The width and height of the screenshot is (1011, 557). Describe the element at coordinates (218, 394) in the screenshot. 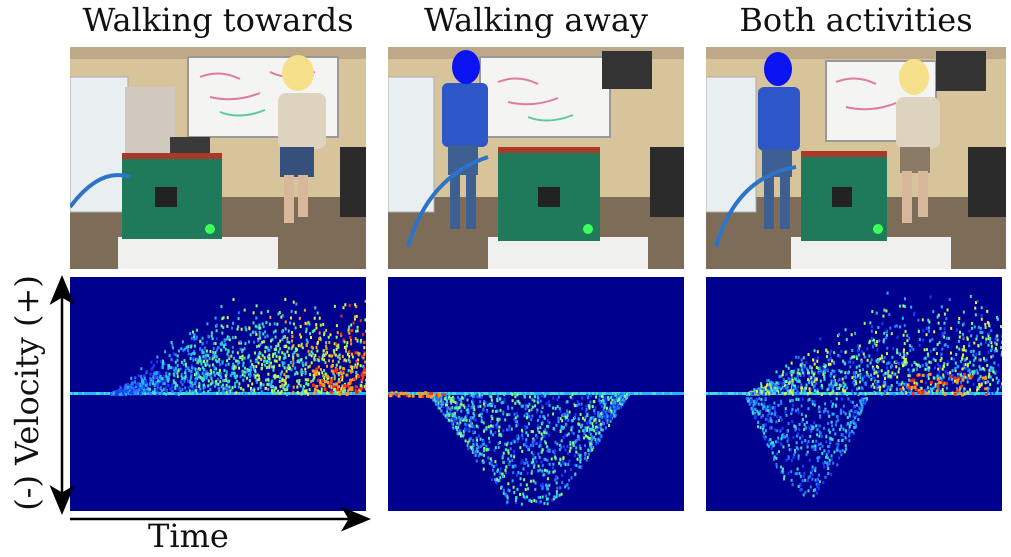

I see `spectrogram-walking-towards` at that location.